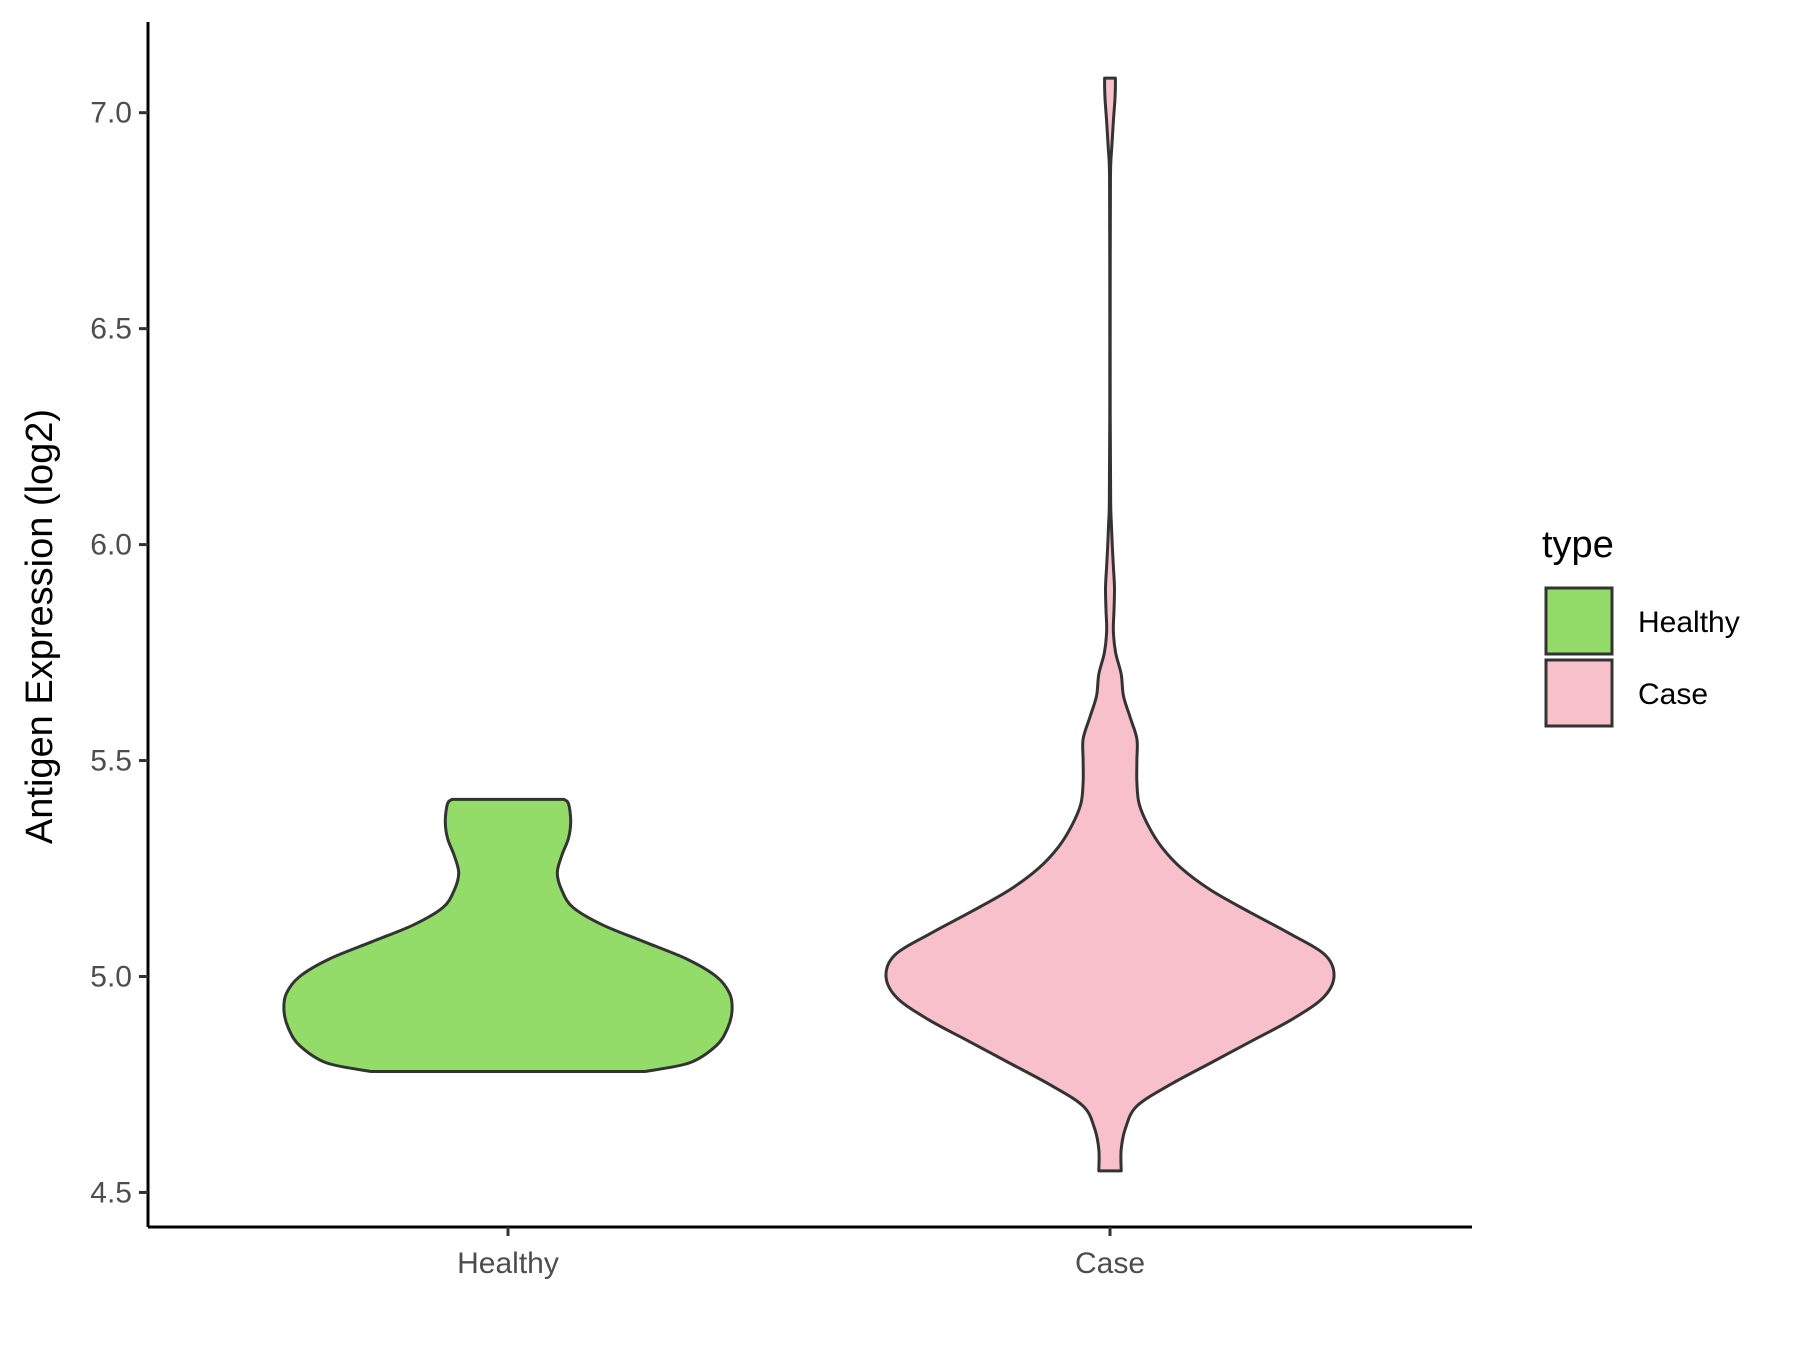  I want to click on legend-label-case: Case, so click(1673, 694).